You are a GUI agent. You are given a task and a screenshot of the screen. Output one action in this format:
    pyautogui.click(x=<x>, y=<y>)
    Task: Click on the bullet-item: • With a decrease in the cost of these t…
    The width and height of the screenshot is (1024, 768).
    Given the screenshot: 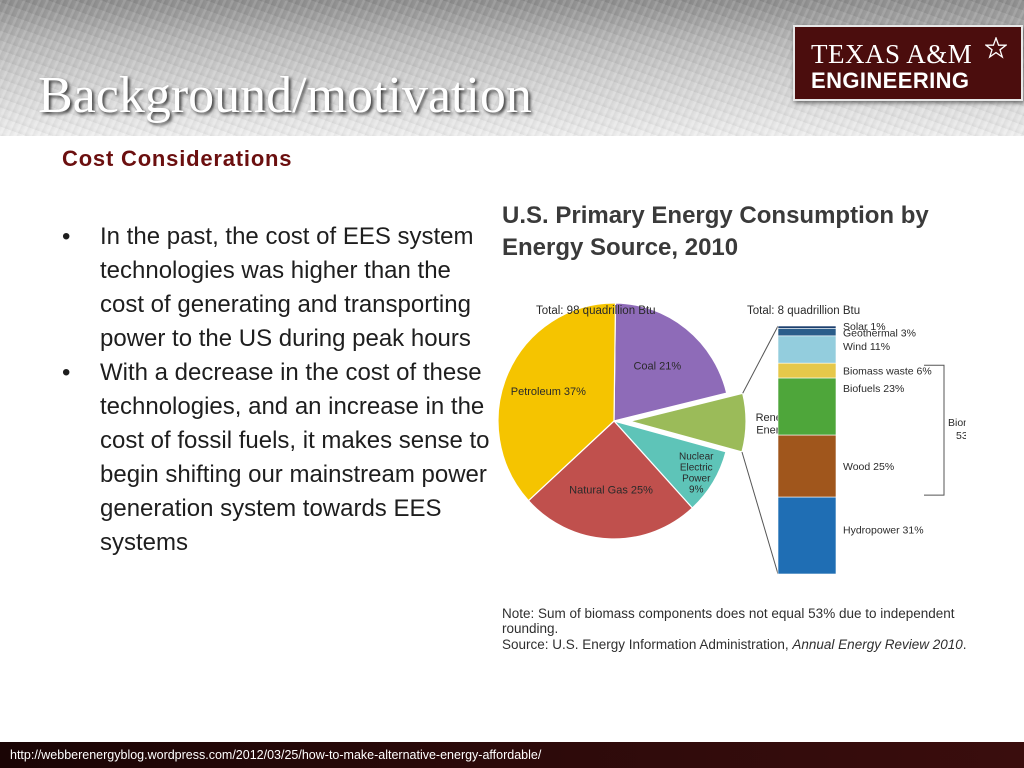 What is the action you would take?
    pyautogui.click(x=277, y=458)
    